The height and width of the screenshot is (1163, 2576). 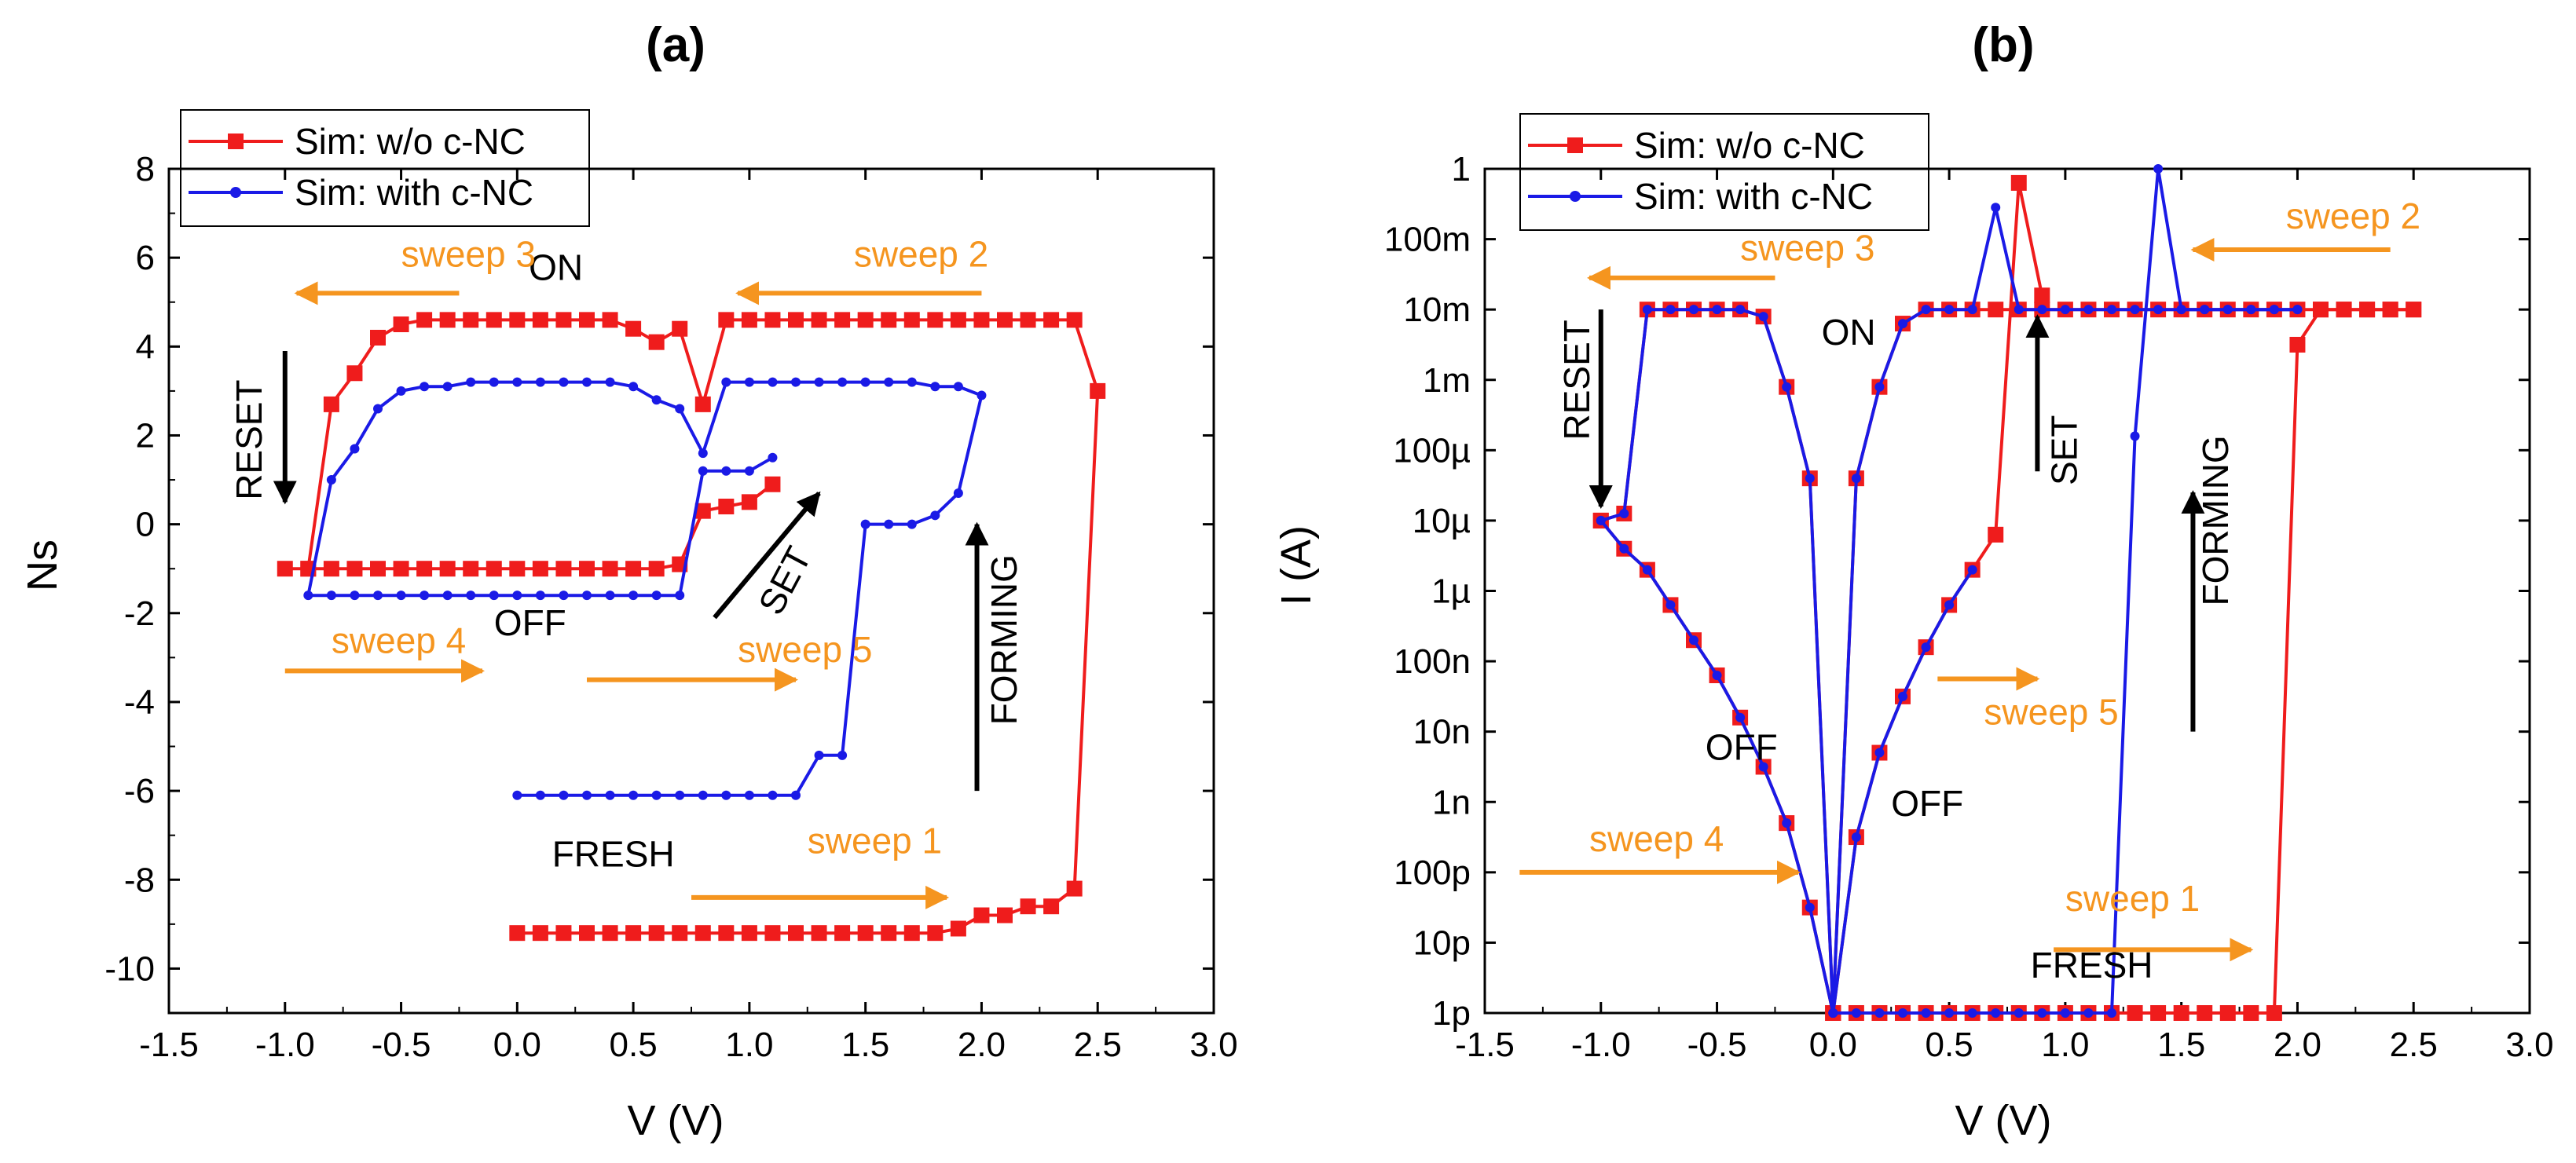 I want to click on panel-b-annotation-off: OFF, so click(x=1927, y=803).